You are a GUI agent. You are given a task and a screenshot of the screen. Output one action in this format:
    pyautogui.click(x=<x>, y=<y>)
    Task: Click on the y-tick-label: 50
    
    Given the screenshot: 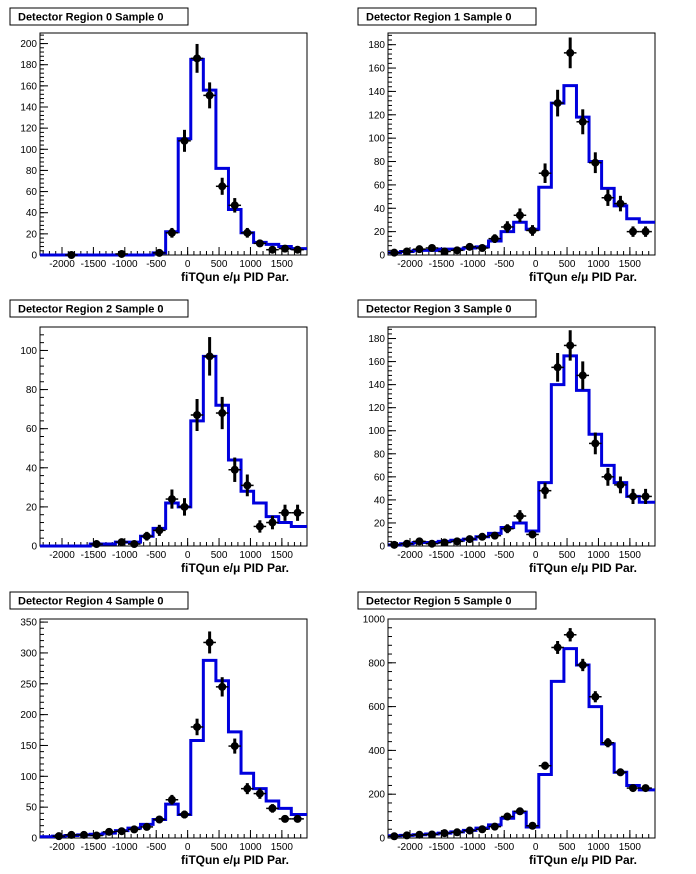 What is the action you would take?
    pyautogui.click(x=32, y=808)
    